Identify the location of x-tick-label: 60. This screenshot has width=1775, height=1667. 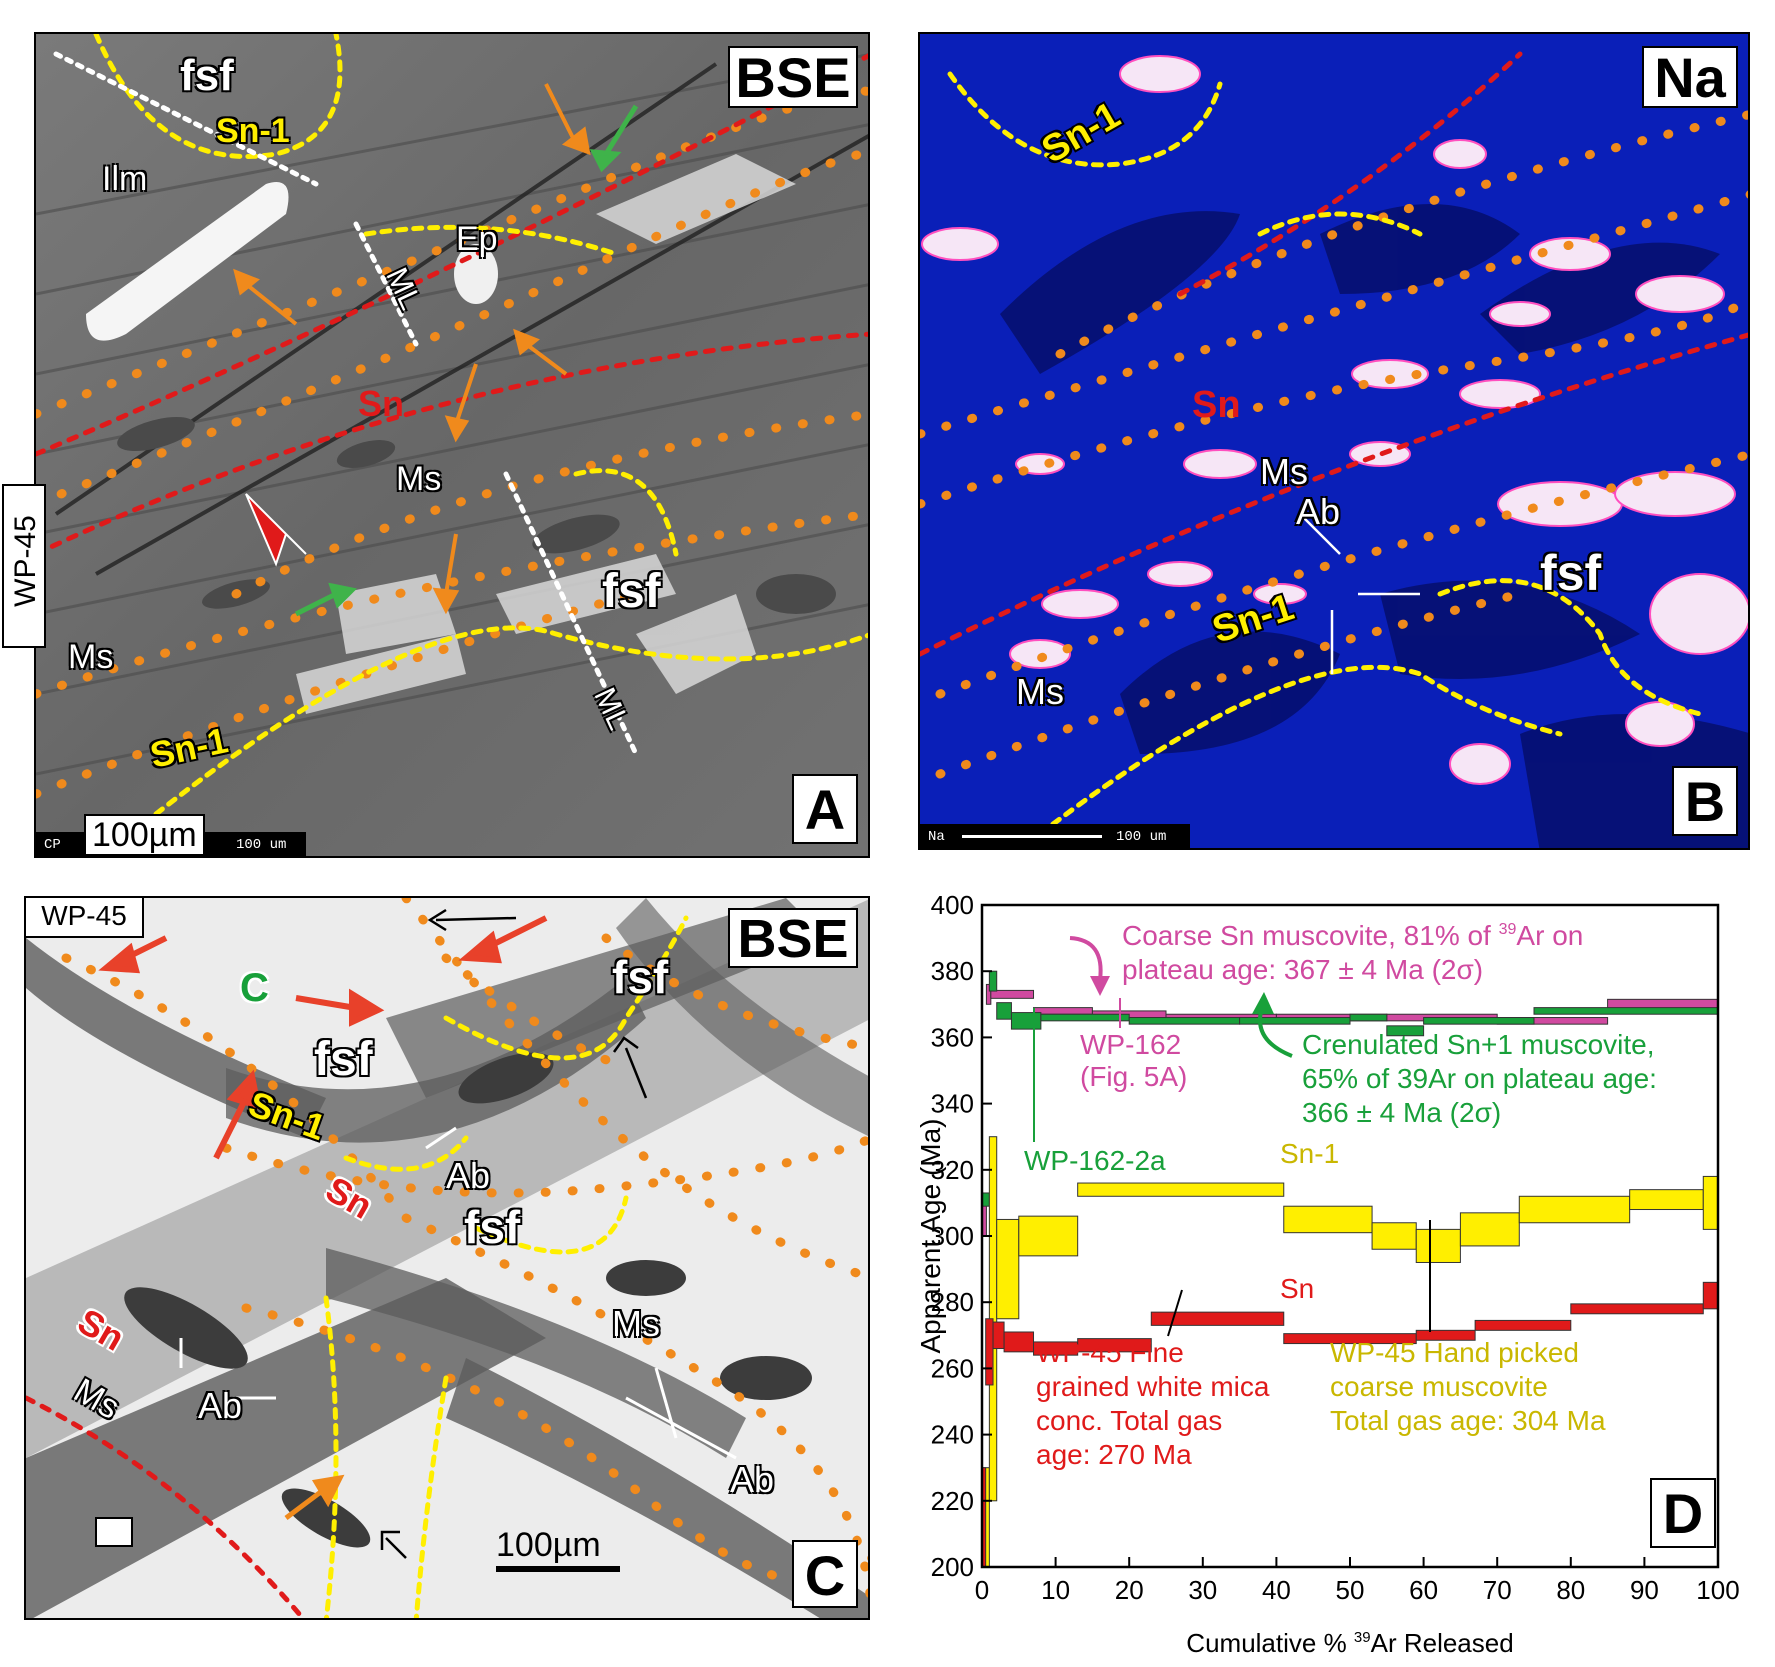
(1423, 1590).